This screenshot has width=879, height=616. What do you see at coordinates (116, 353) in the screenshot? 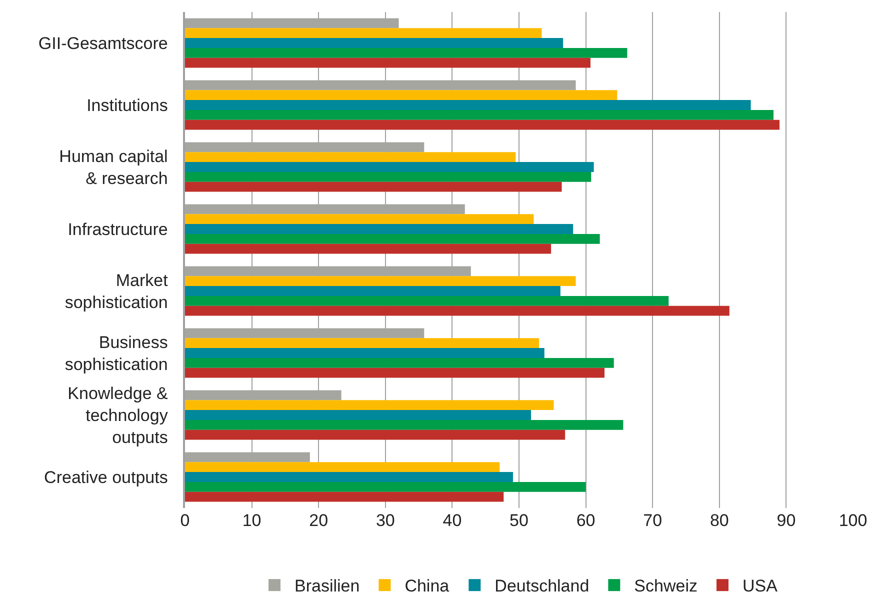
I see `y-tick-label: Business sophistication` at bounding box center [116, 353].